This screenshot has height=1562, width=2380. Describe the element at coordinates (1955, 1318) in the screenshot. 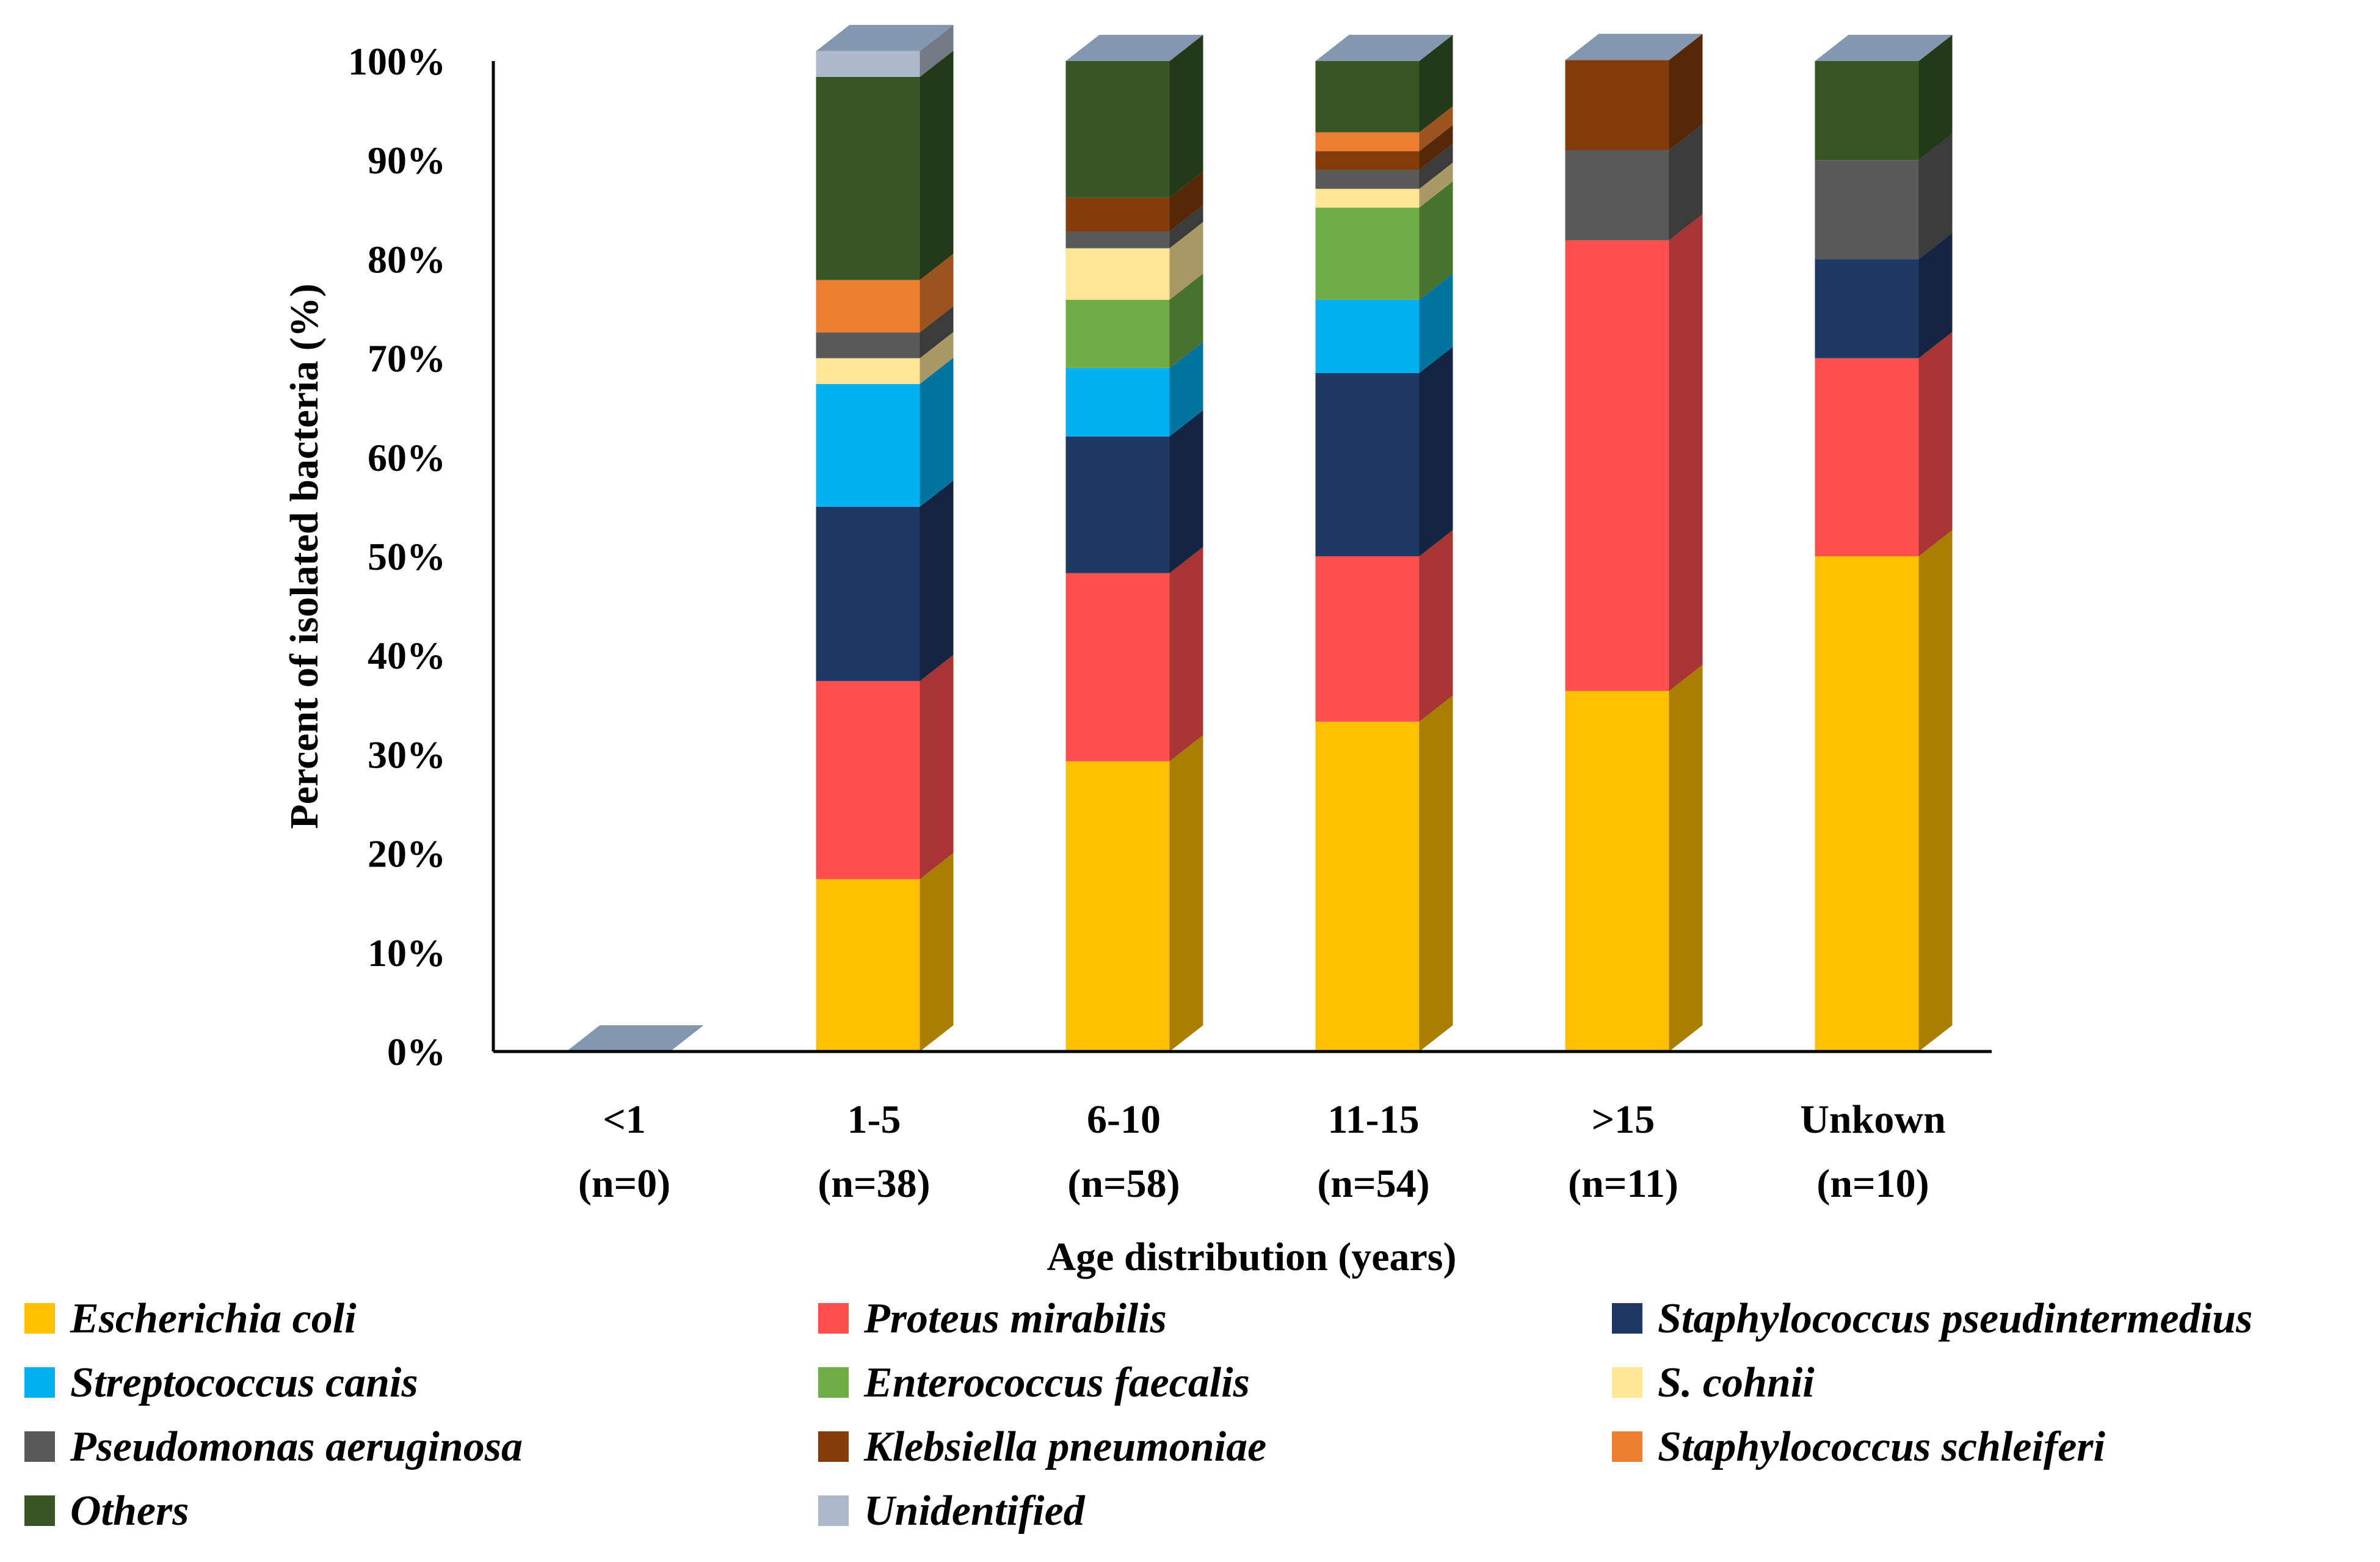

I see `legend-label: Staphylococcus pseudintermedius` at that location.